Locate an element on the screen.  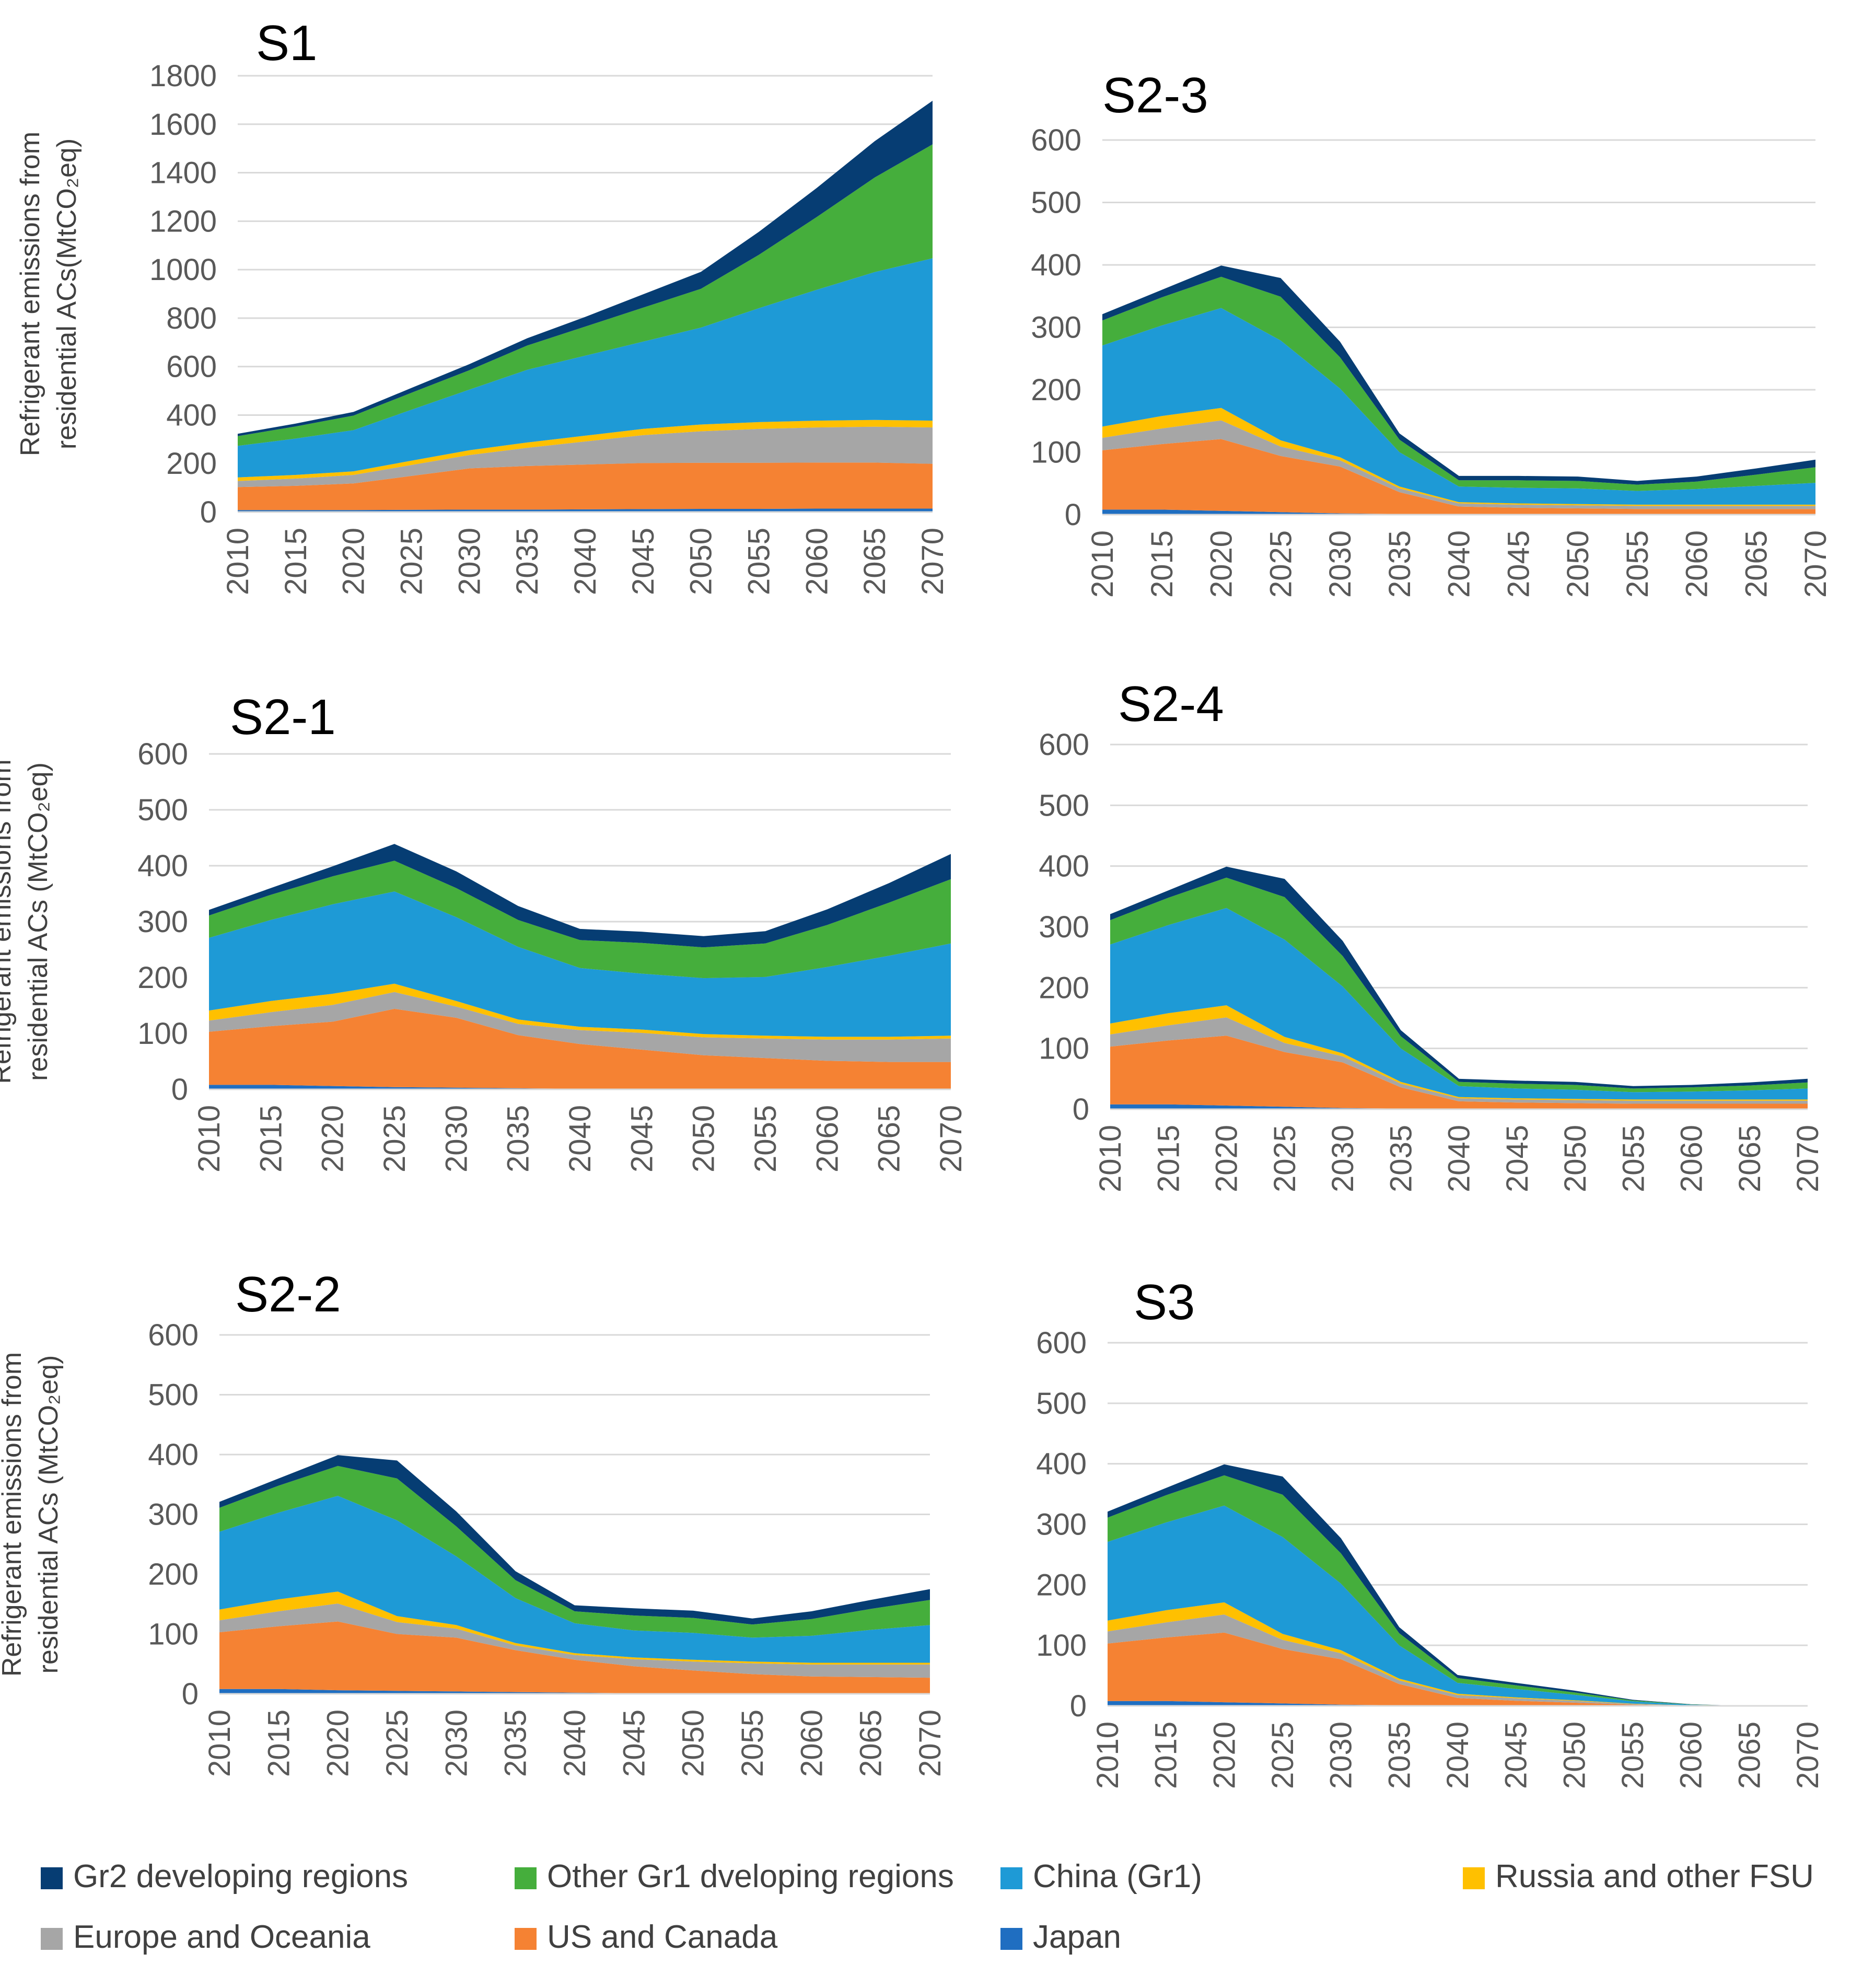
legend-item-china-gr1: China (Gr1) is located at coordinates (1101, 1876).